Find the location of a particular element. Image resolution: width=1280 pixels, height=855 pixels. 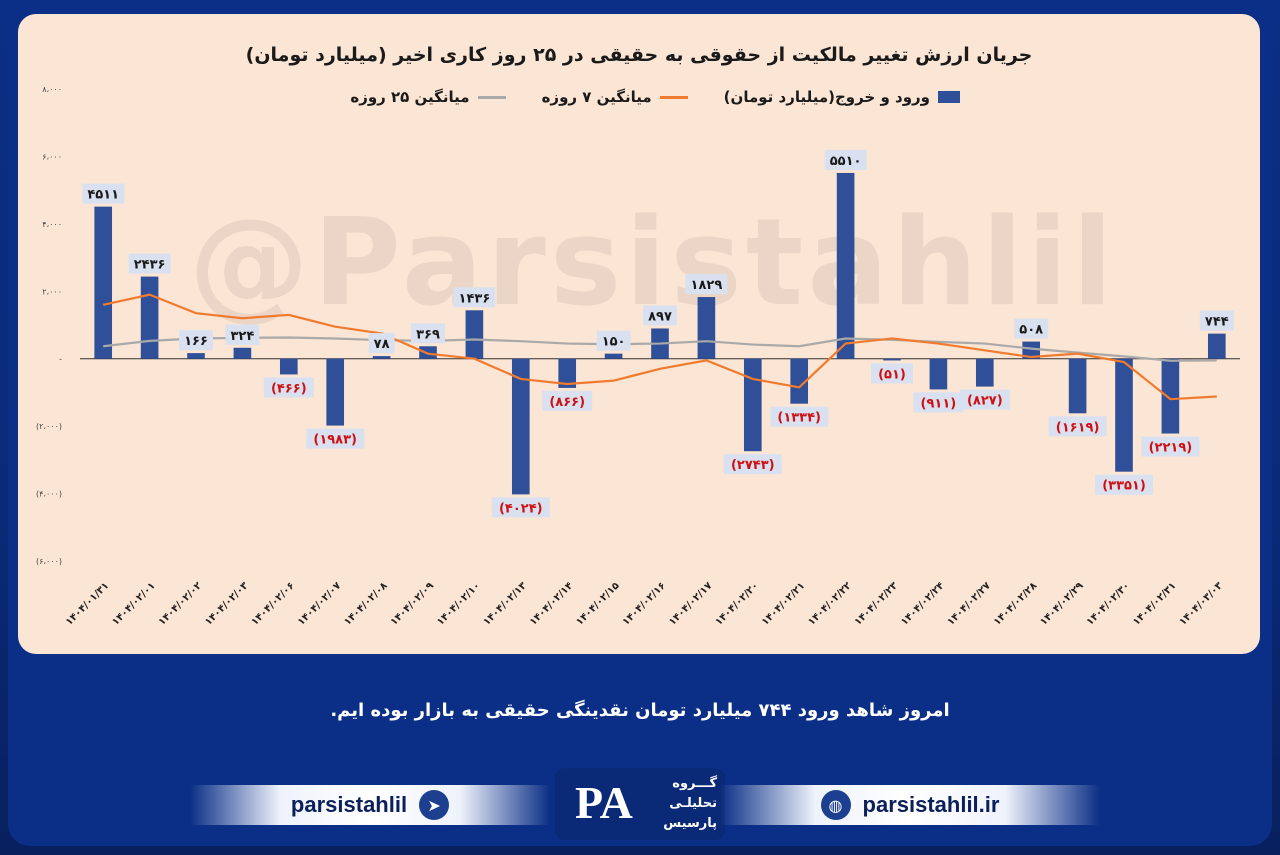

x-tick-label: ۱۴۰۴/۰۲/۲۰ is located at coordinates (736, 603).